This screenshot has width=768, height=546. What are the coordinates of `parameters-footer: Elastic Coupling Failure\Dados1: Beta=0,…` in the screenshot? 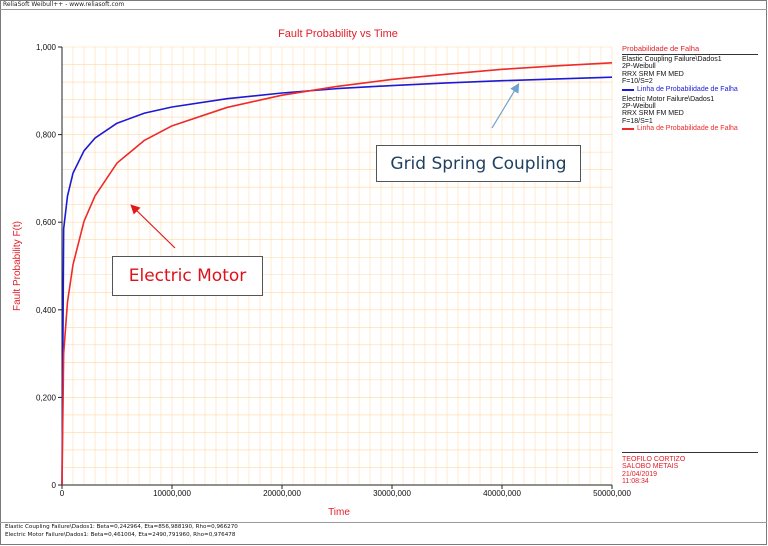 It's located at (383, 533).